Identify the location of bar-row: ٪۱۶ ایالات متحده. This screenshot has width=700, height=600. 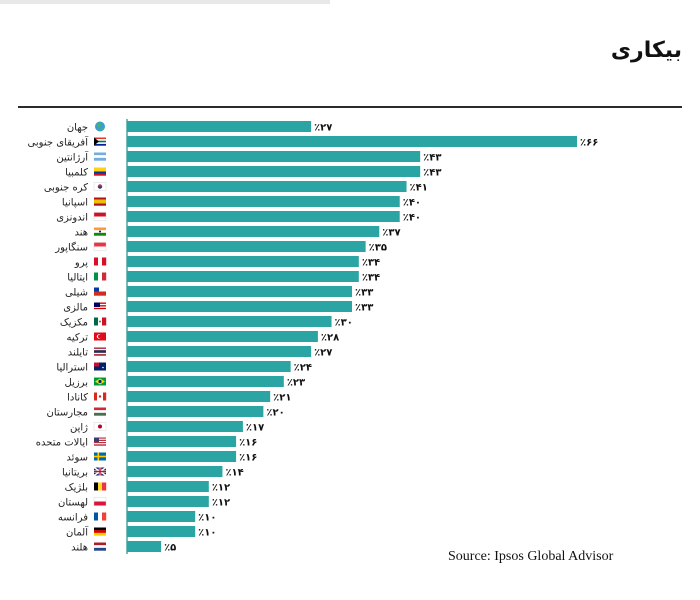
(146, 442).